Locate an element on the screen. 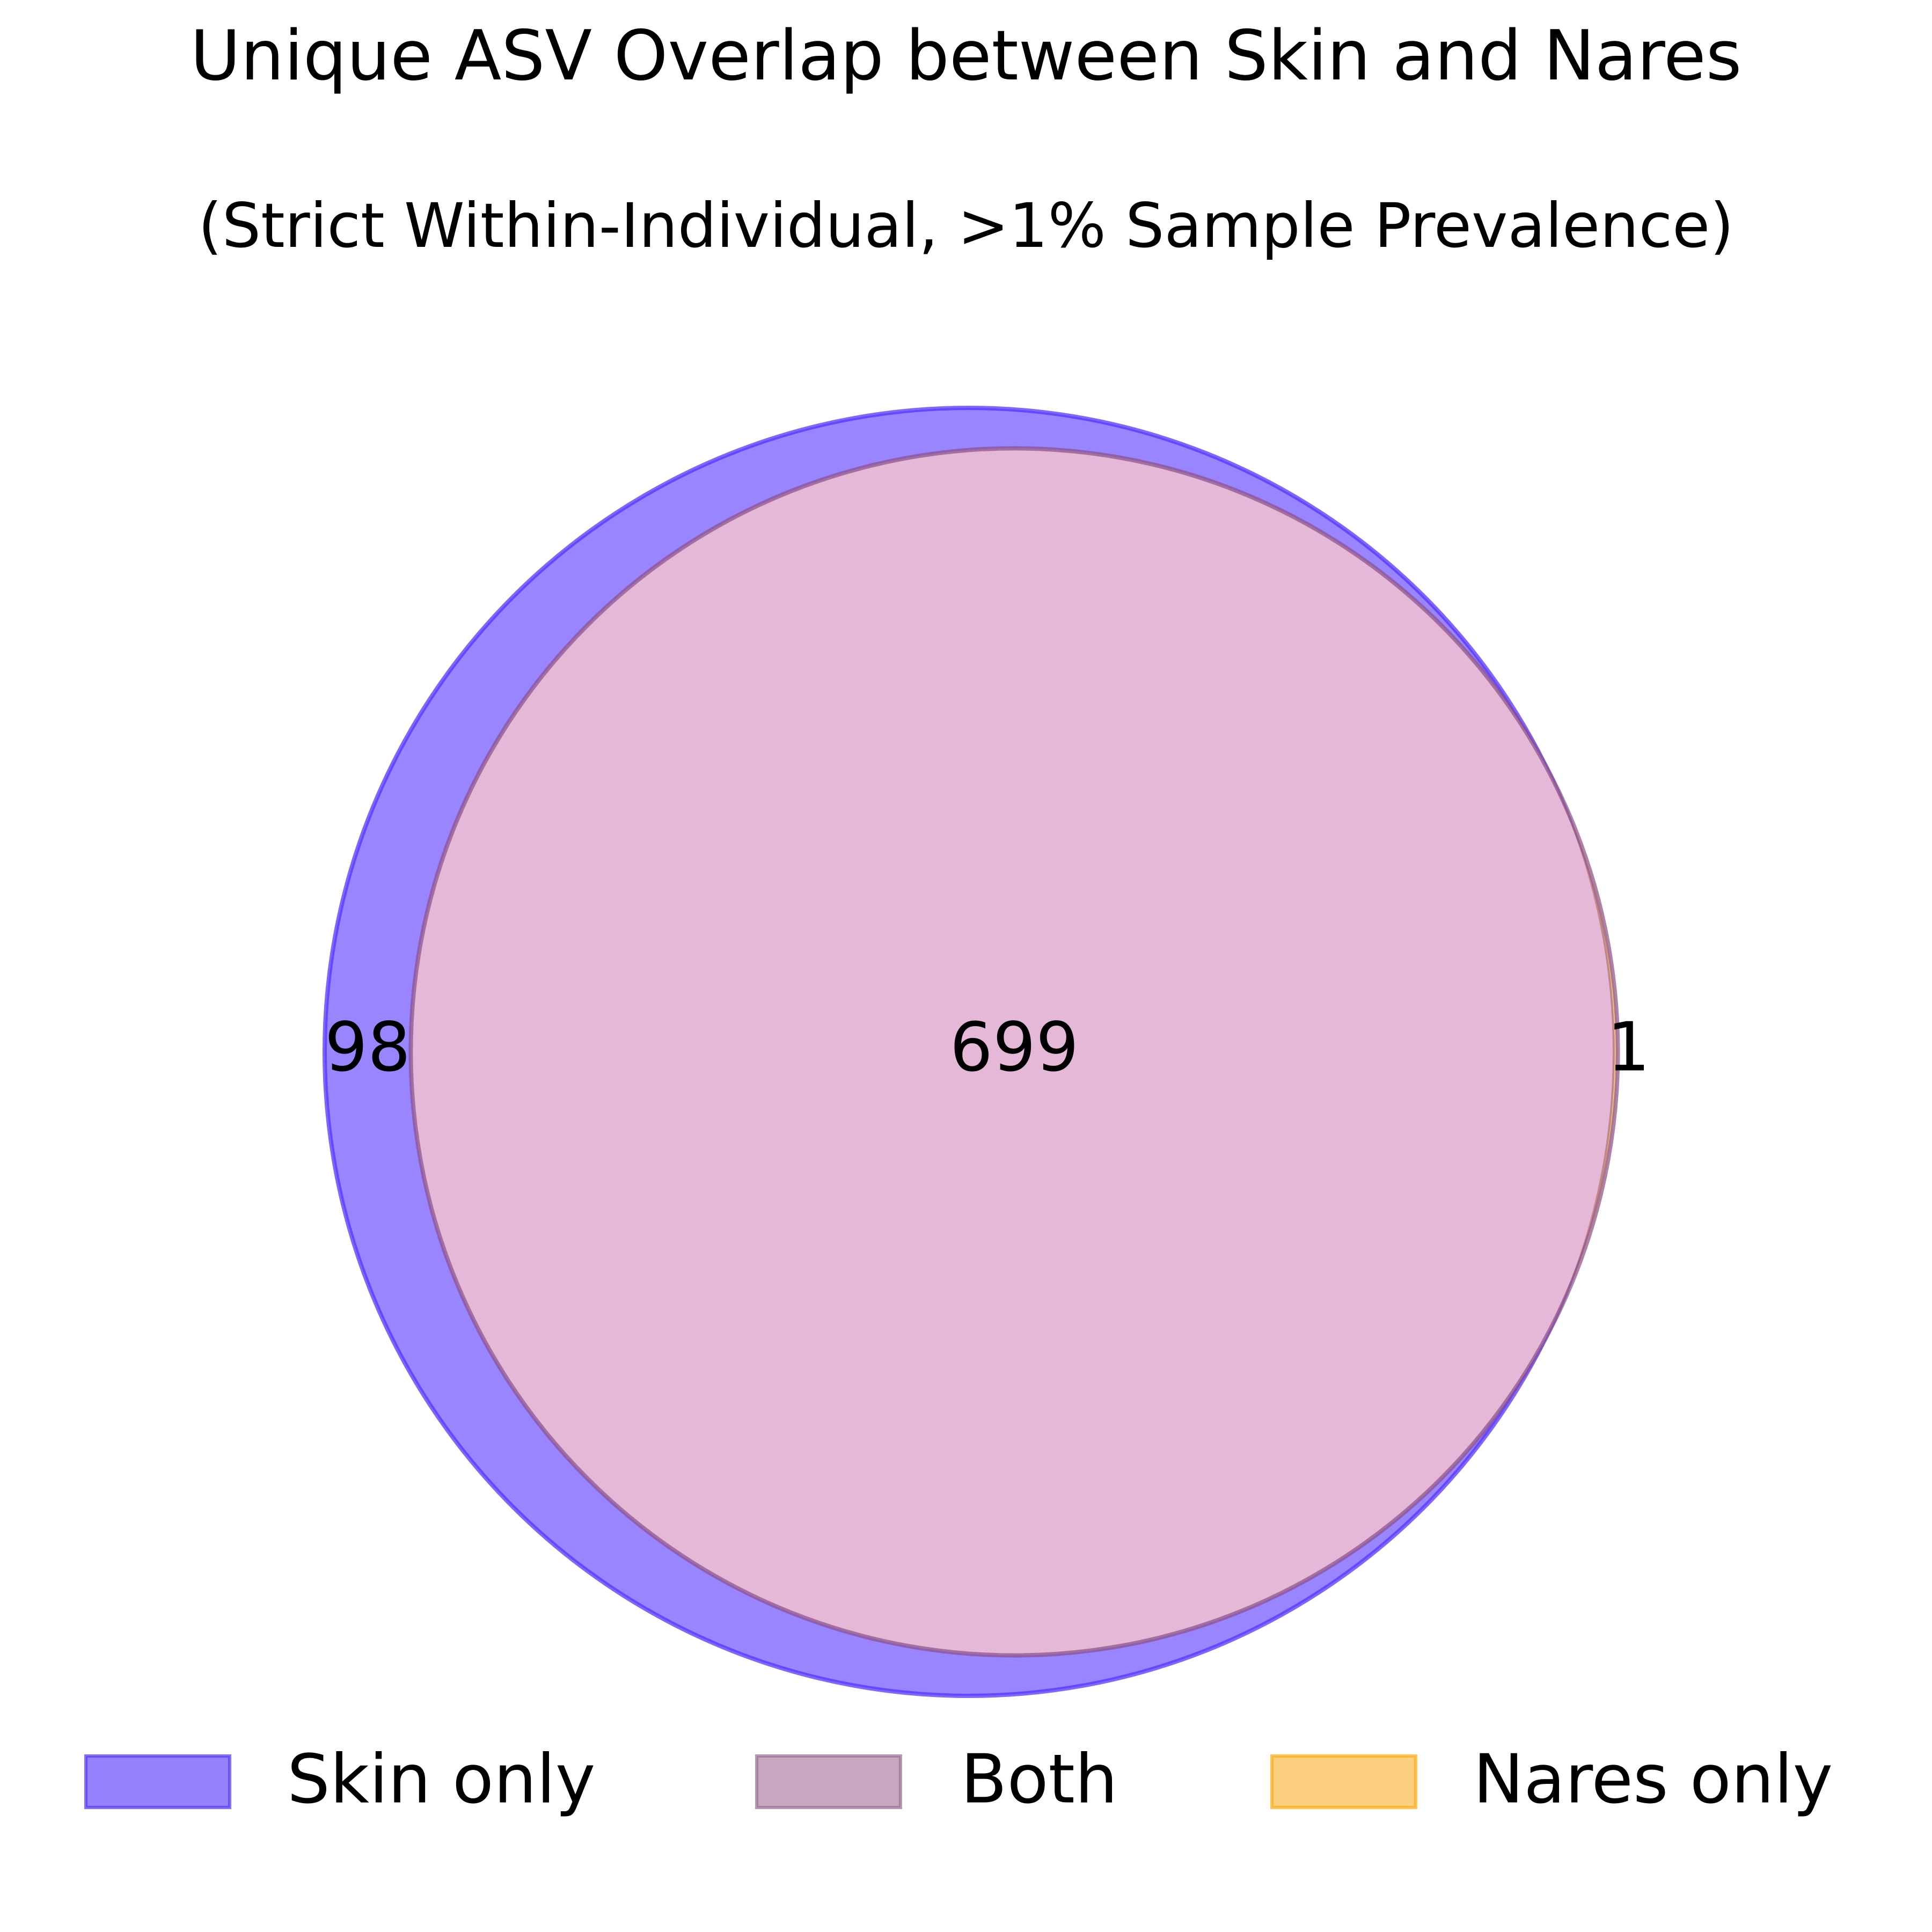 This screenshot has width=1932, height=1932. legend-label-nares-only: Nares only is located at coordinates (1653, 1779).